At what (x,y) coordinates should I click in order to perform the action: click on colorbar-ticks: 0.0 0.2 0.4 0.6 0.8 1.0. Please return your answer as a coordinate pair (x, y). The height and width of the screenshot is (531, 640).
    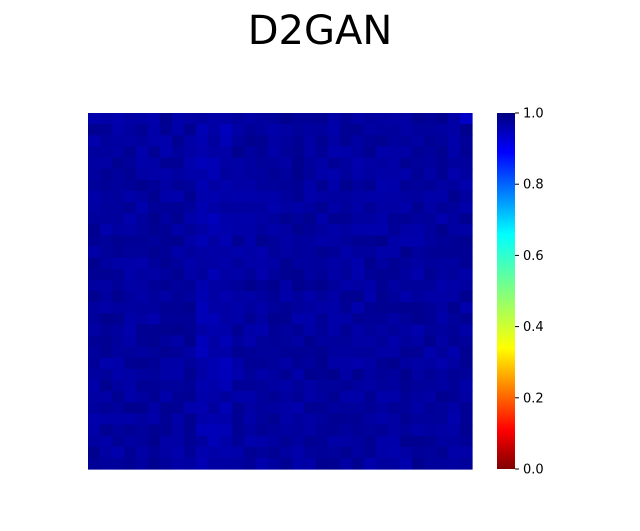
    Looking at the image, I should click on (529, 292).